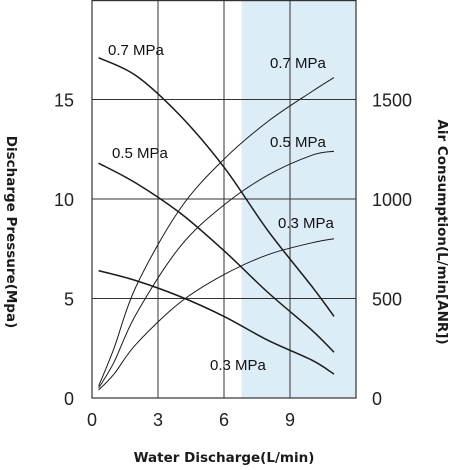 The width and height of the screenshot is (466, 470). Describe the element at coordinates (306, 223) in the screenshot. I see `label-air-0-3: 0.3 MPa` at that location.